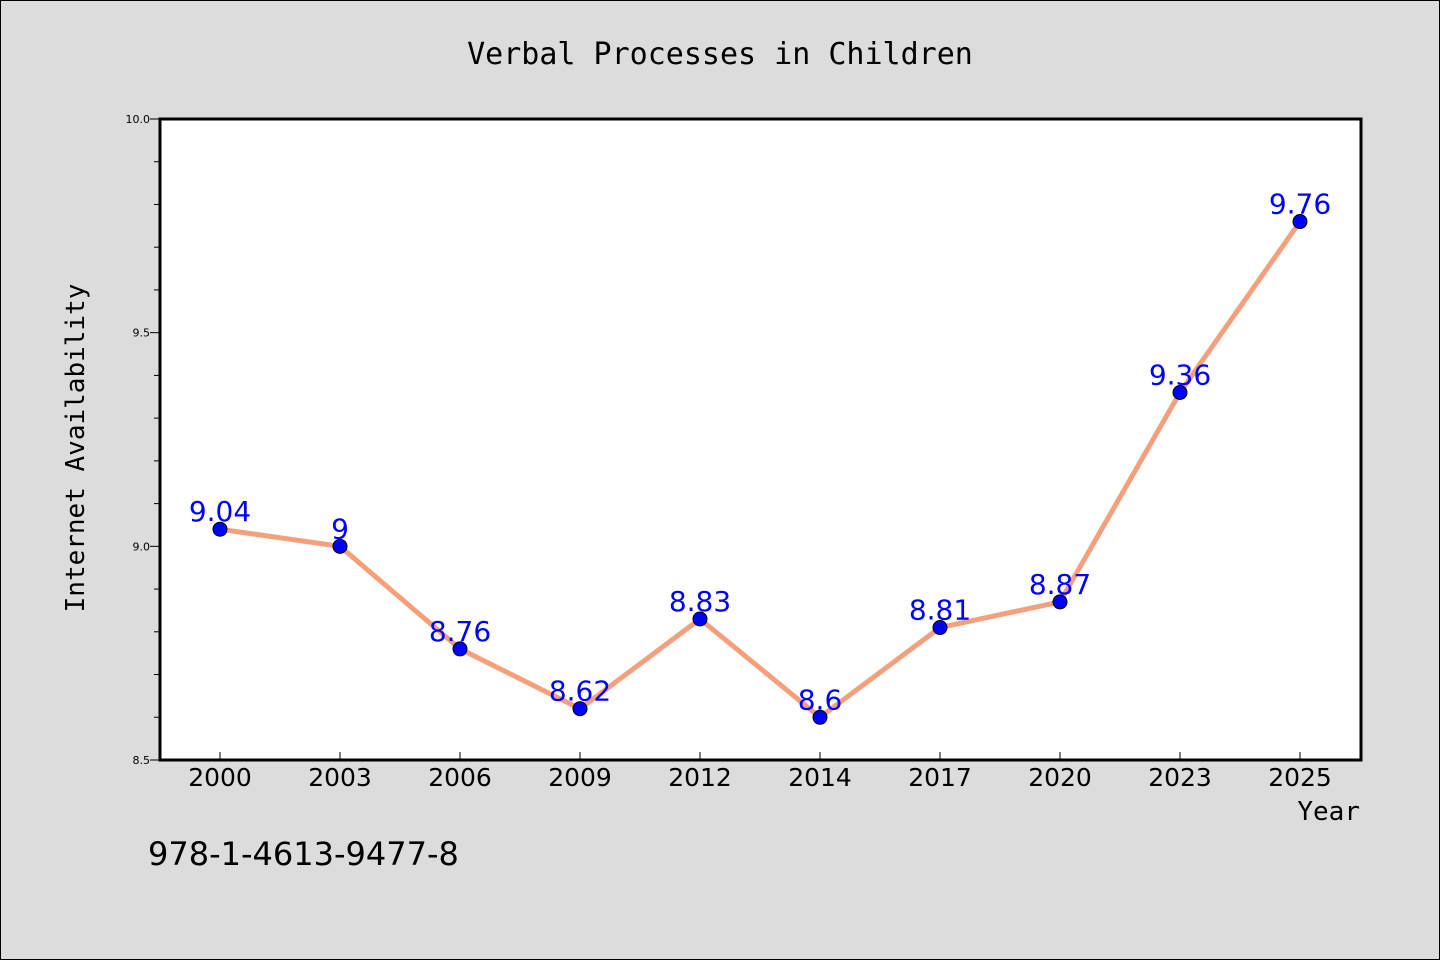  I want to click on data-label: 8.81, so click(940, 610).